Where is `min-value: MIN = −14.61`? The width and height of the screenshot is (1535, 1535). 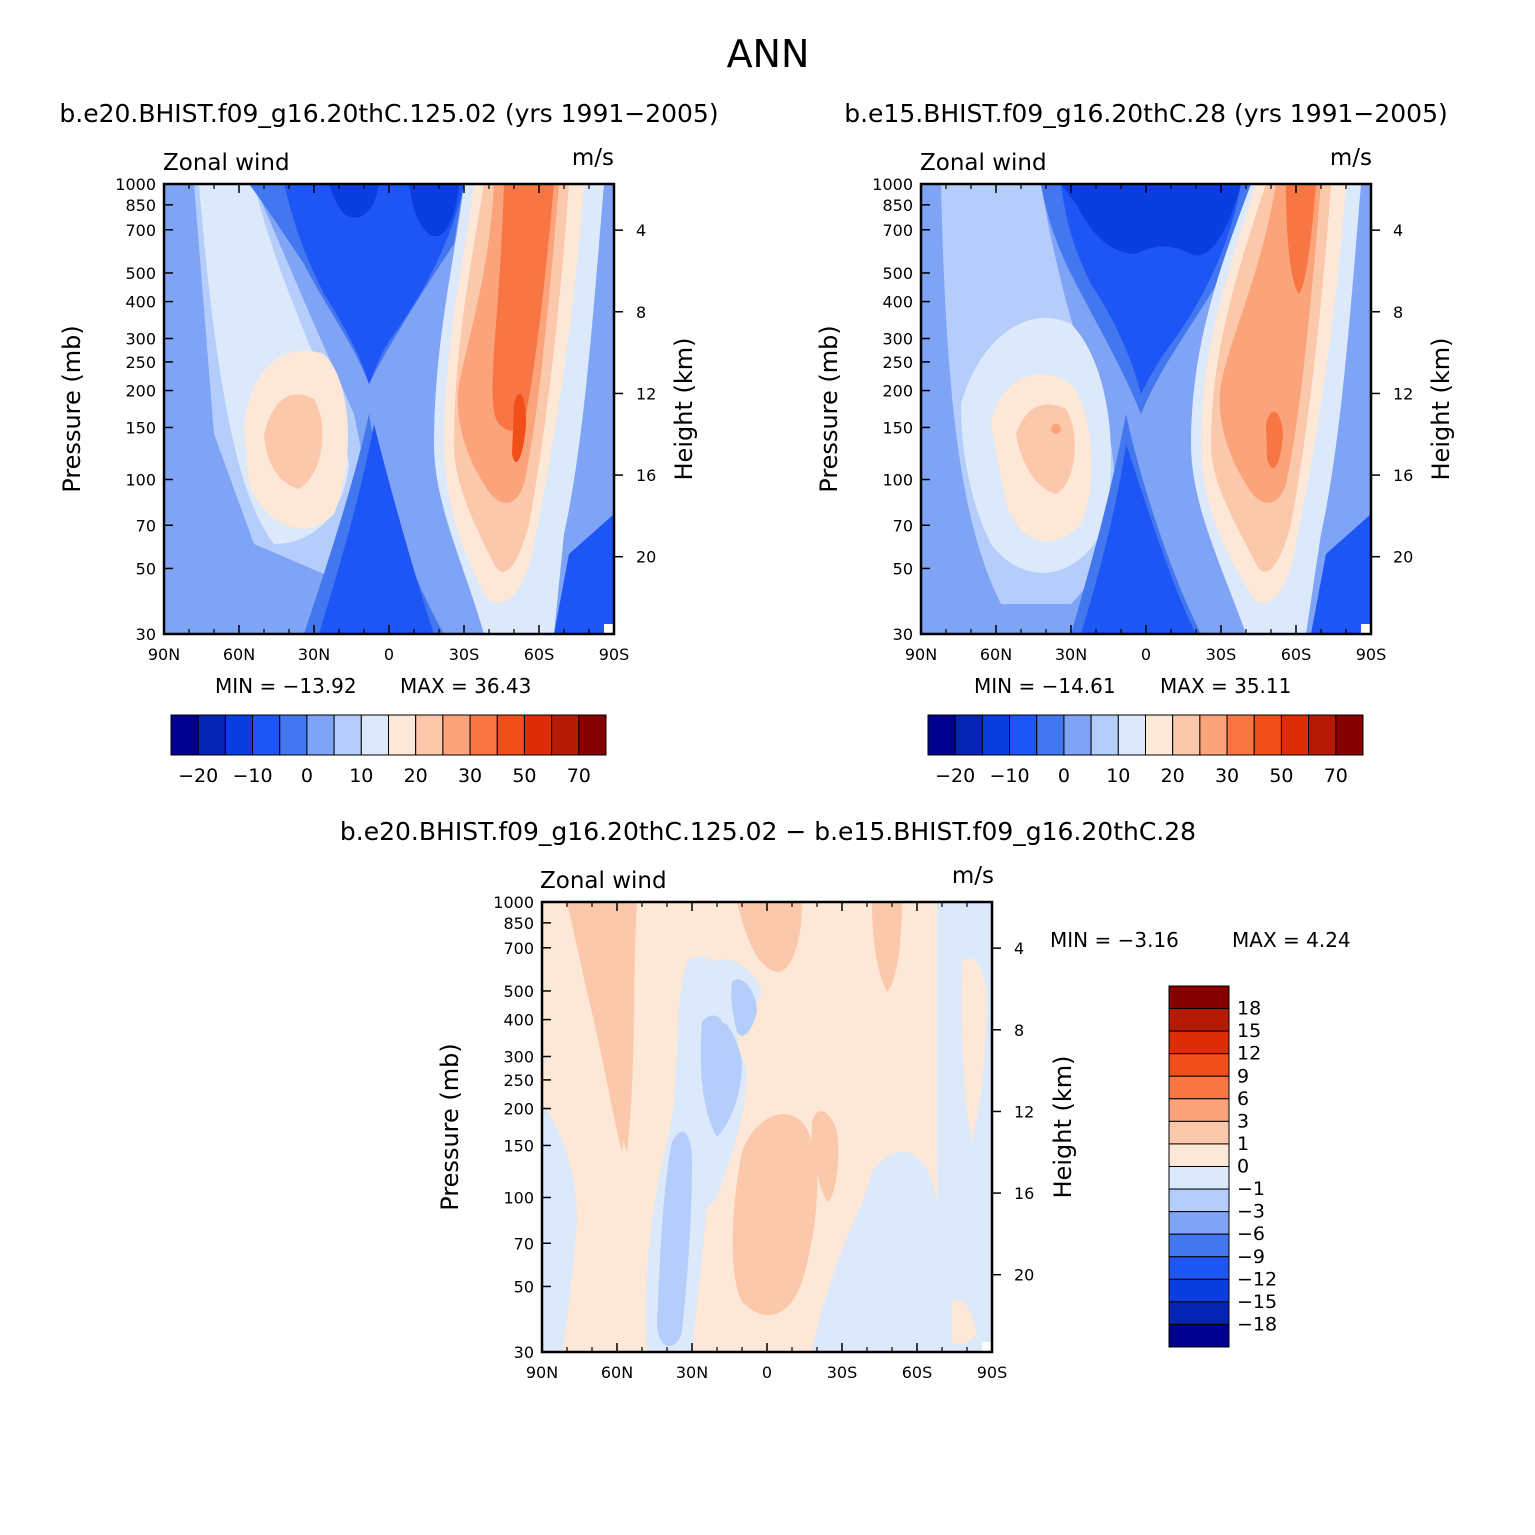 min-value: MIN = −14.61 is located at coordinates (1045, 686).